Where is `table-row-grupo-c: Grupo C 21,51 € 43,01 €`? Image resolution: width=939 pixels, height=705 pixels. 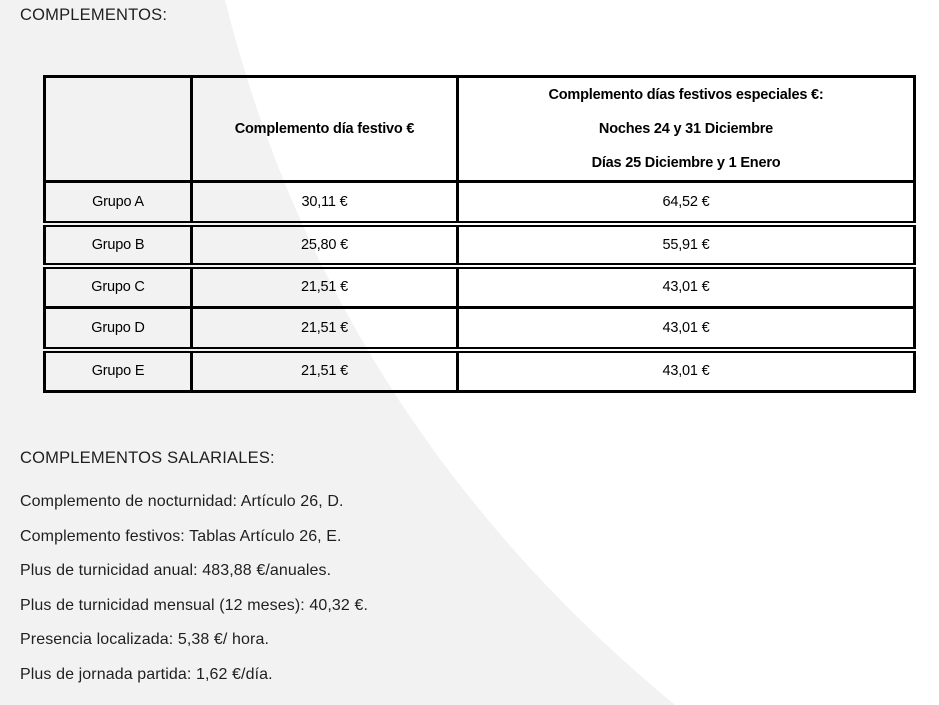 table-row-grupo-c: Grupo C 21,51 € 43,01 € is located at coordinates (479, 285).